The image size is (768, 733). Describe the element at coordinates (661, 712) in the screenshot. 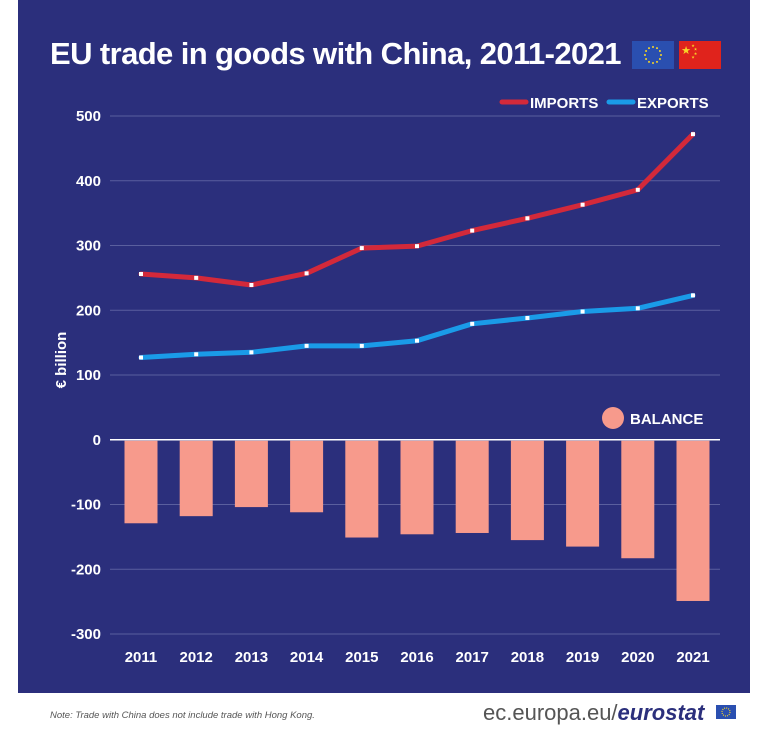

I see `brand-name: eurostat` at that location.